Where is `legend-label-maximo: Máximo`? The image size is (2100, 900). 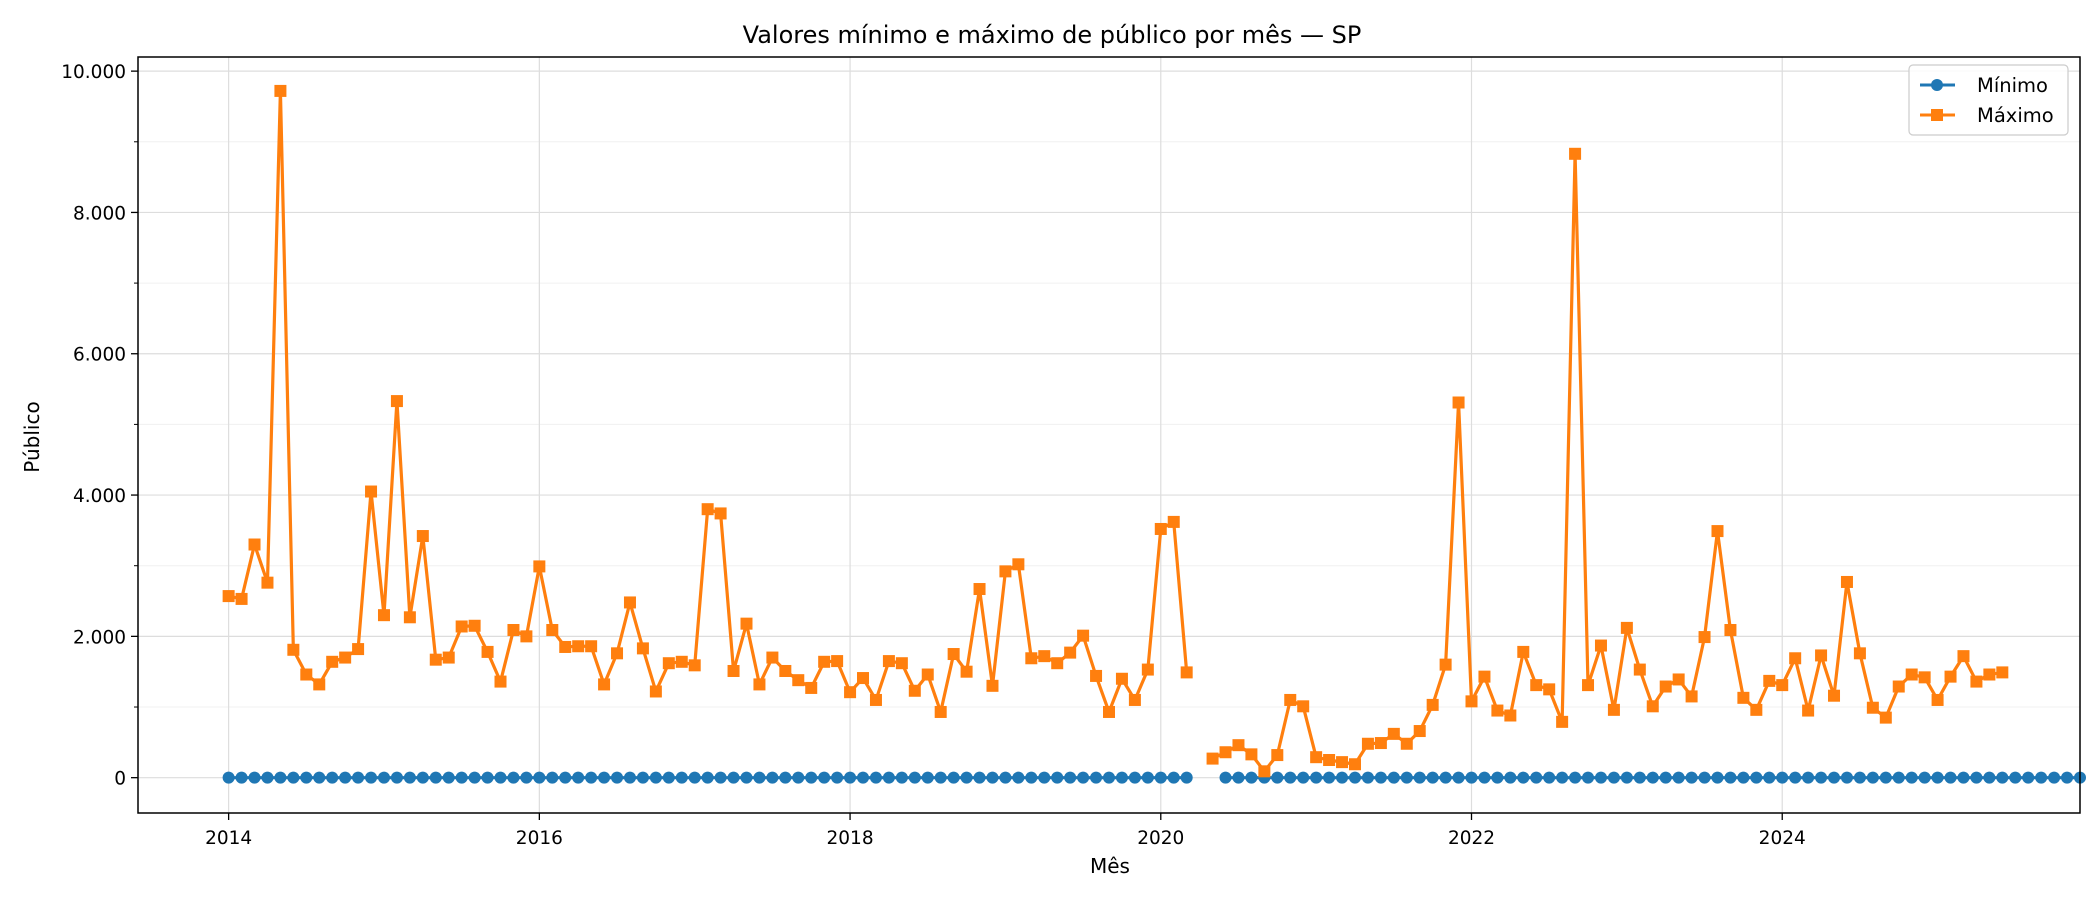
legend-label-maximo: Máximo is located at coordinates (2015, 115).